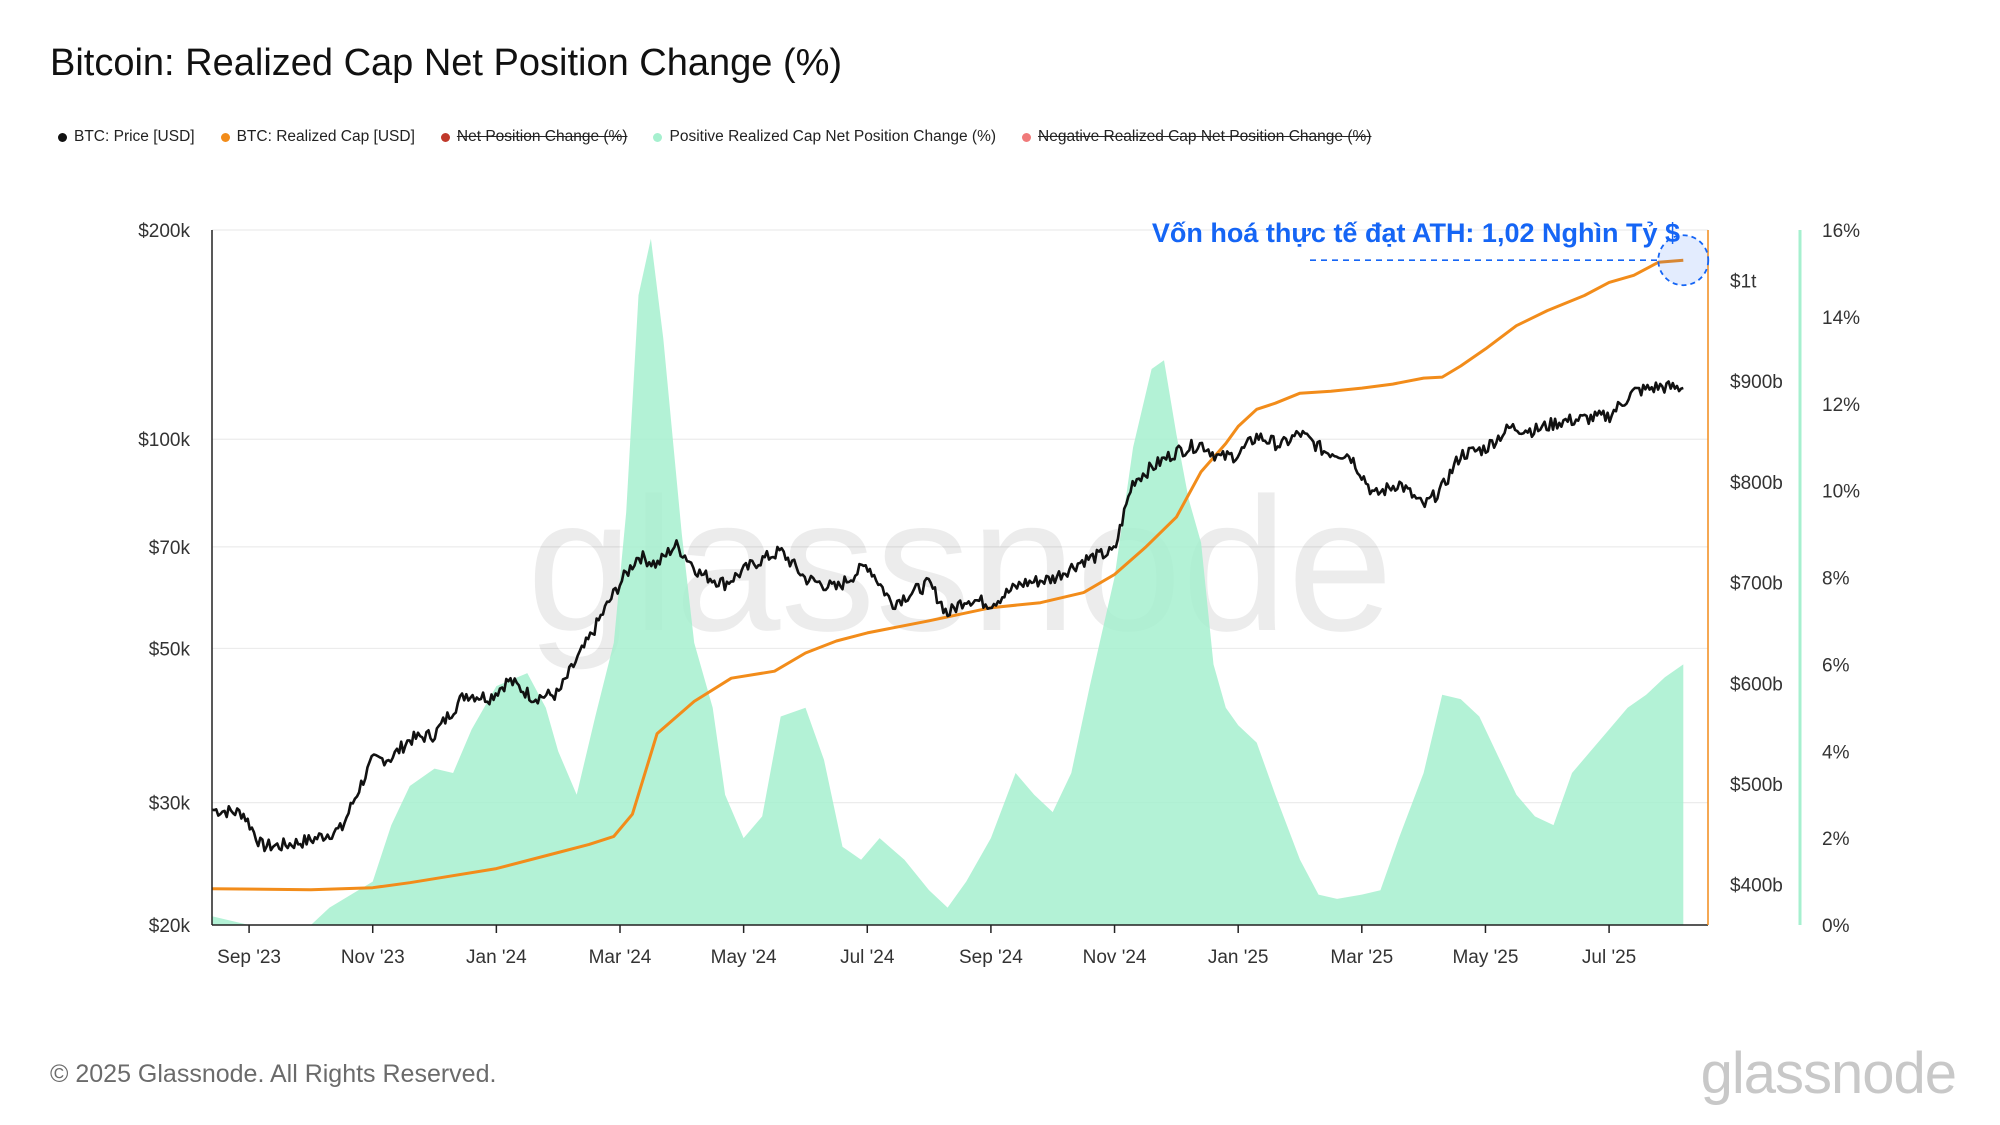 The image size is (2000, 1125). What do you see at coordinates (1485, 957) in the screenshot?
I see `x-tick-label: May '25` at bounding box center [1485, 957].